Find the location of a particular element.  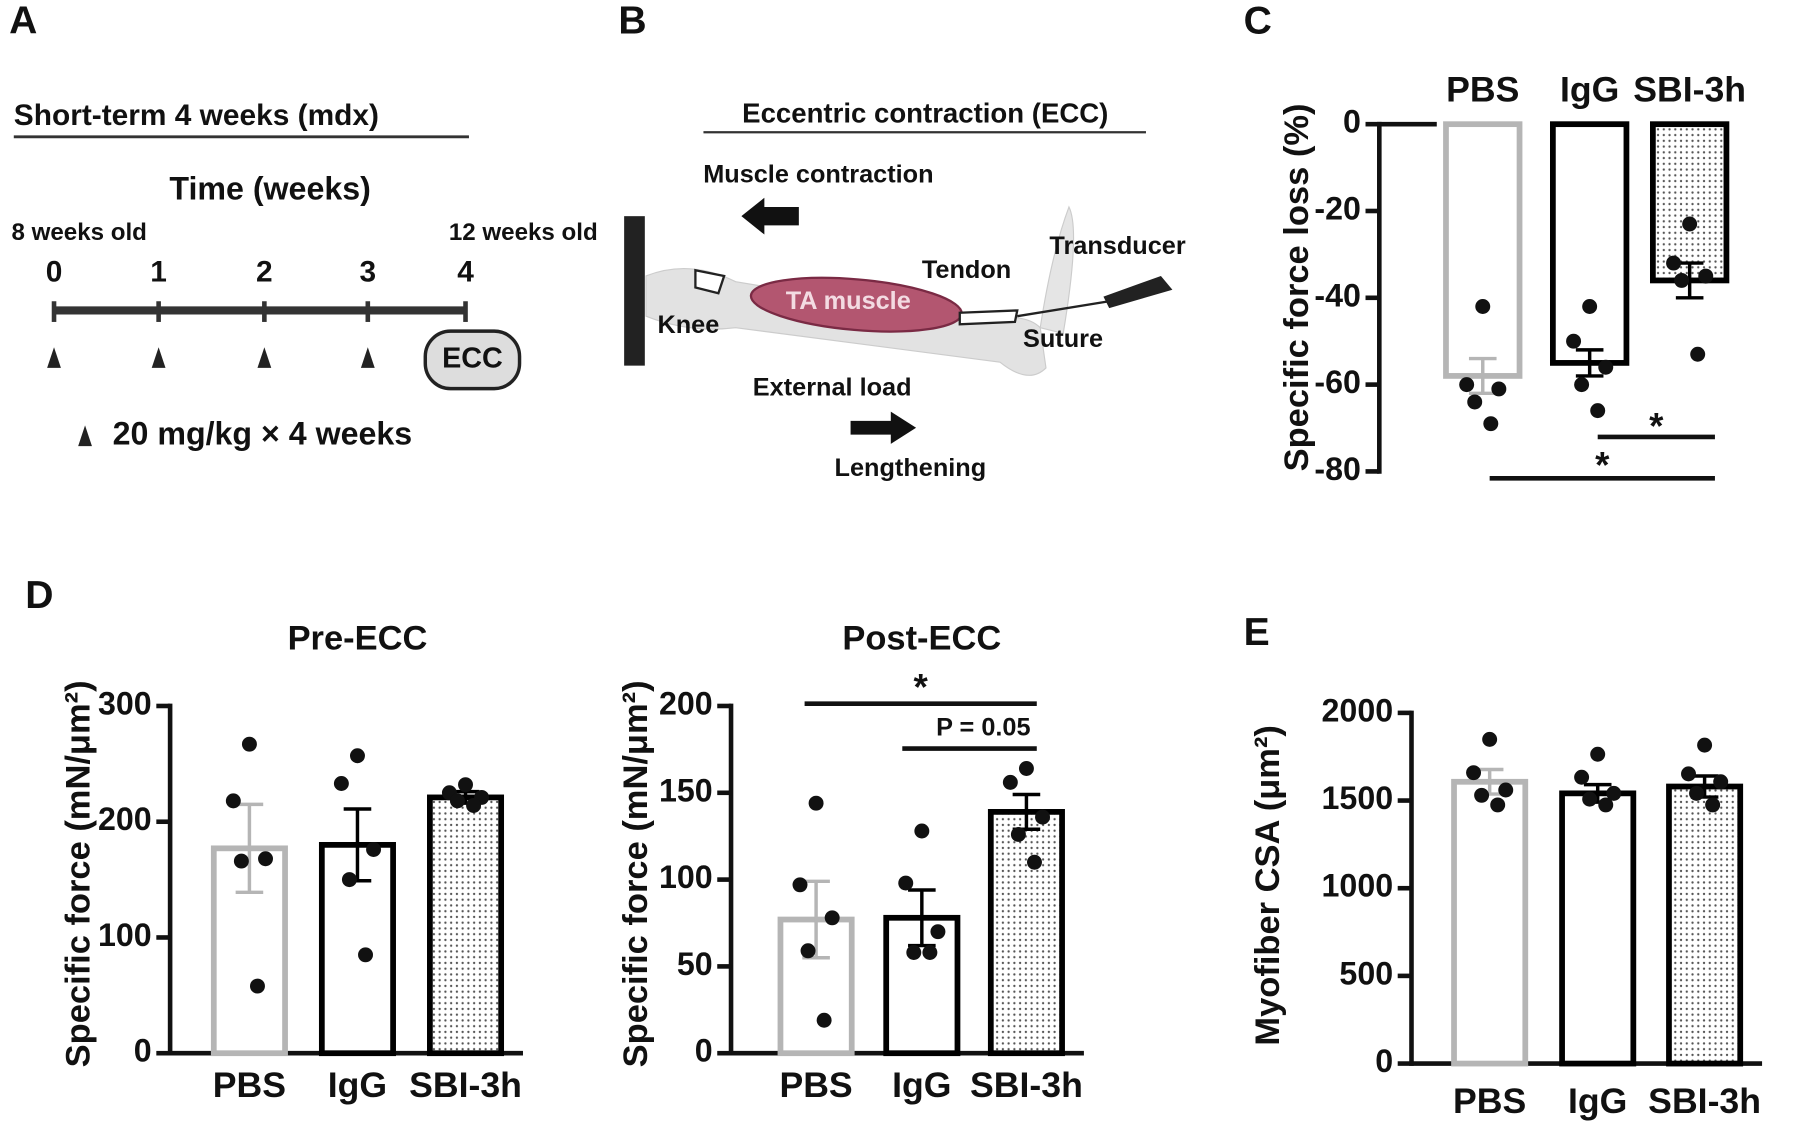

y-tick-label: -80 is located at coordinates (1337, 469).